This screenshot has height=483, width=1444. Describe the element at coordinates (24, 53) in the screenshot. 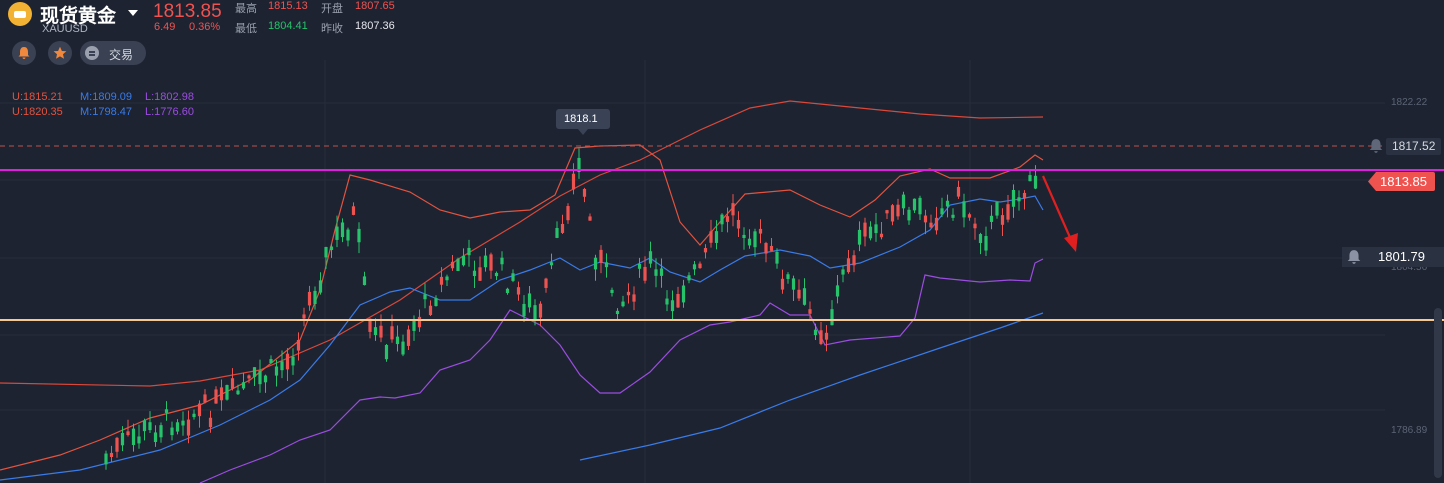

I see `alert-button` at that location.